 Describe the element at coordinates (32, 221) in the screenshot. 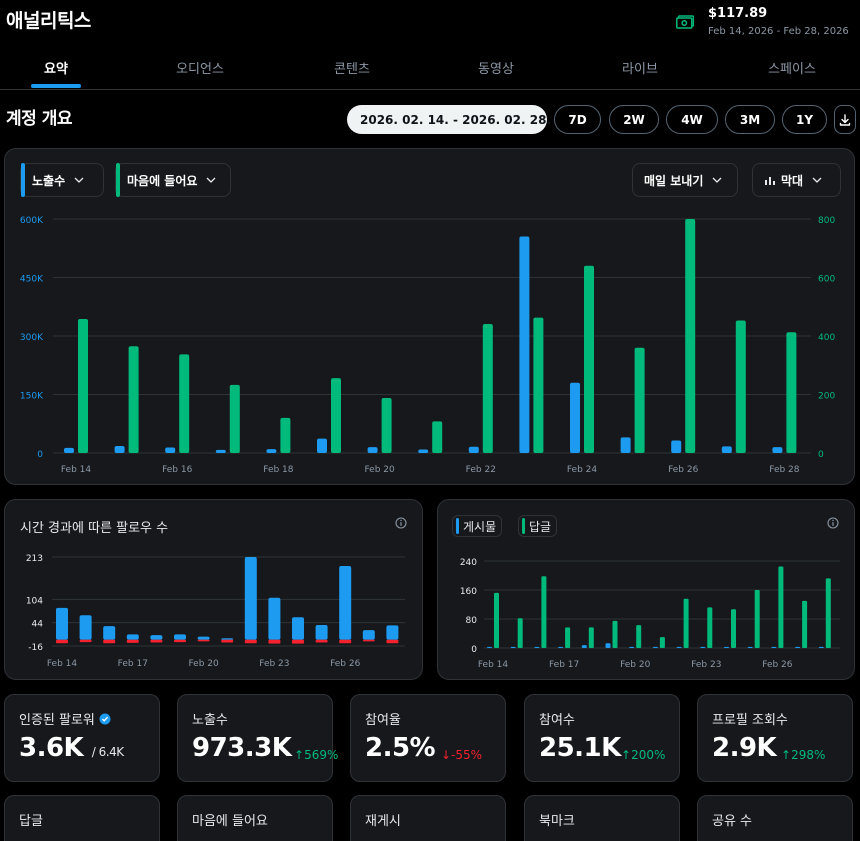

I see `y-left-tick-label: 600K` at that location.